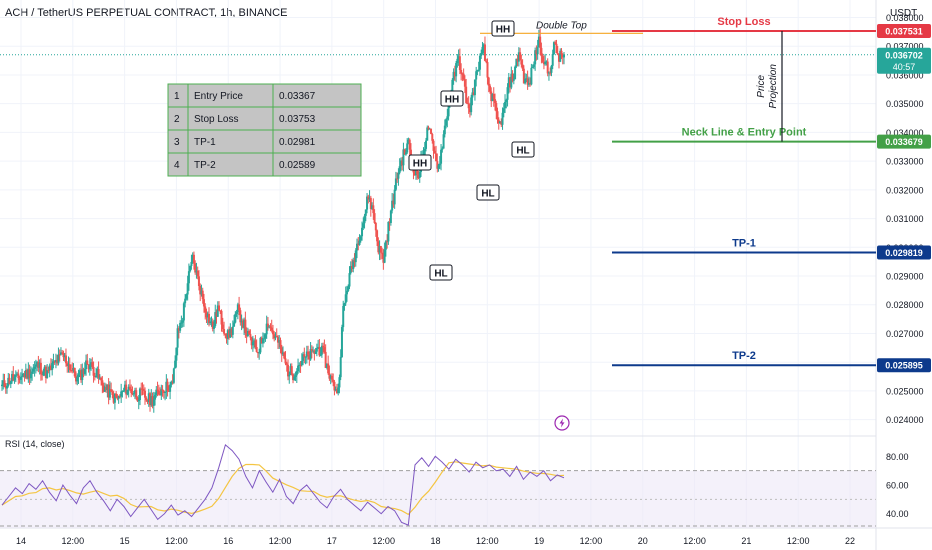  What do you see at coordinates (317, 164) in the screenshot?
I see `table-cell` at bounding box center [317, 164].